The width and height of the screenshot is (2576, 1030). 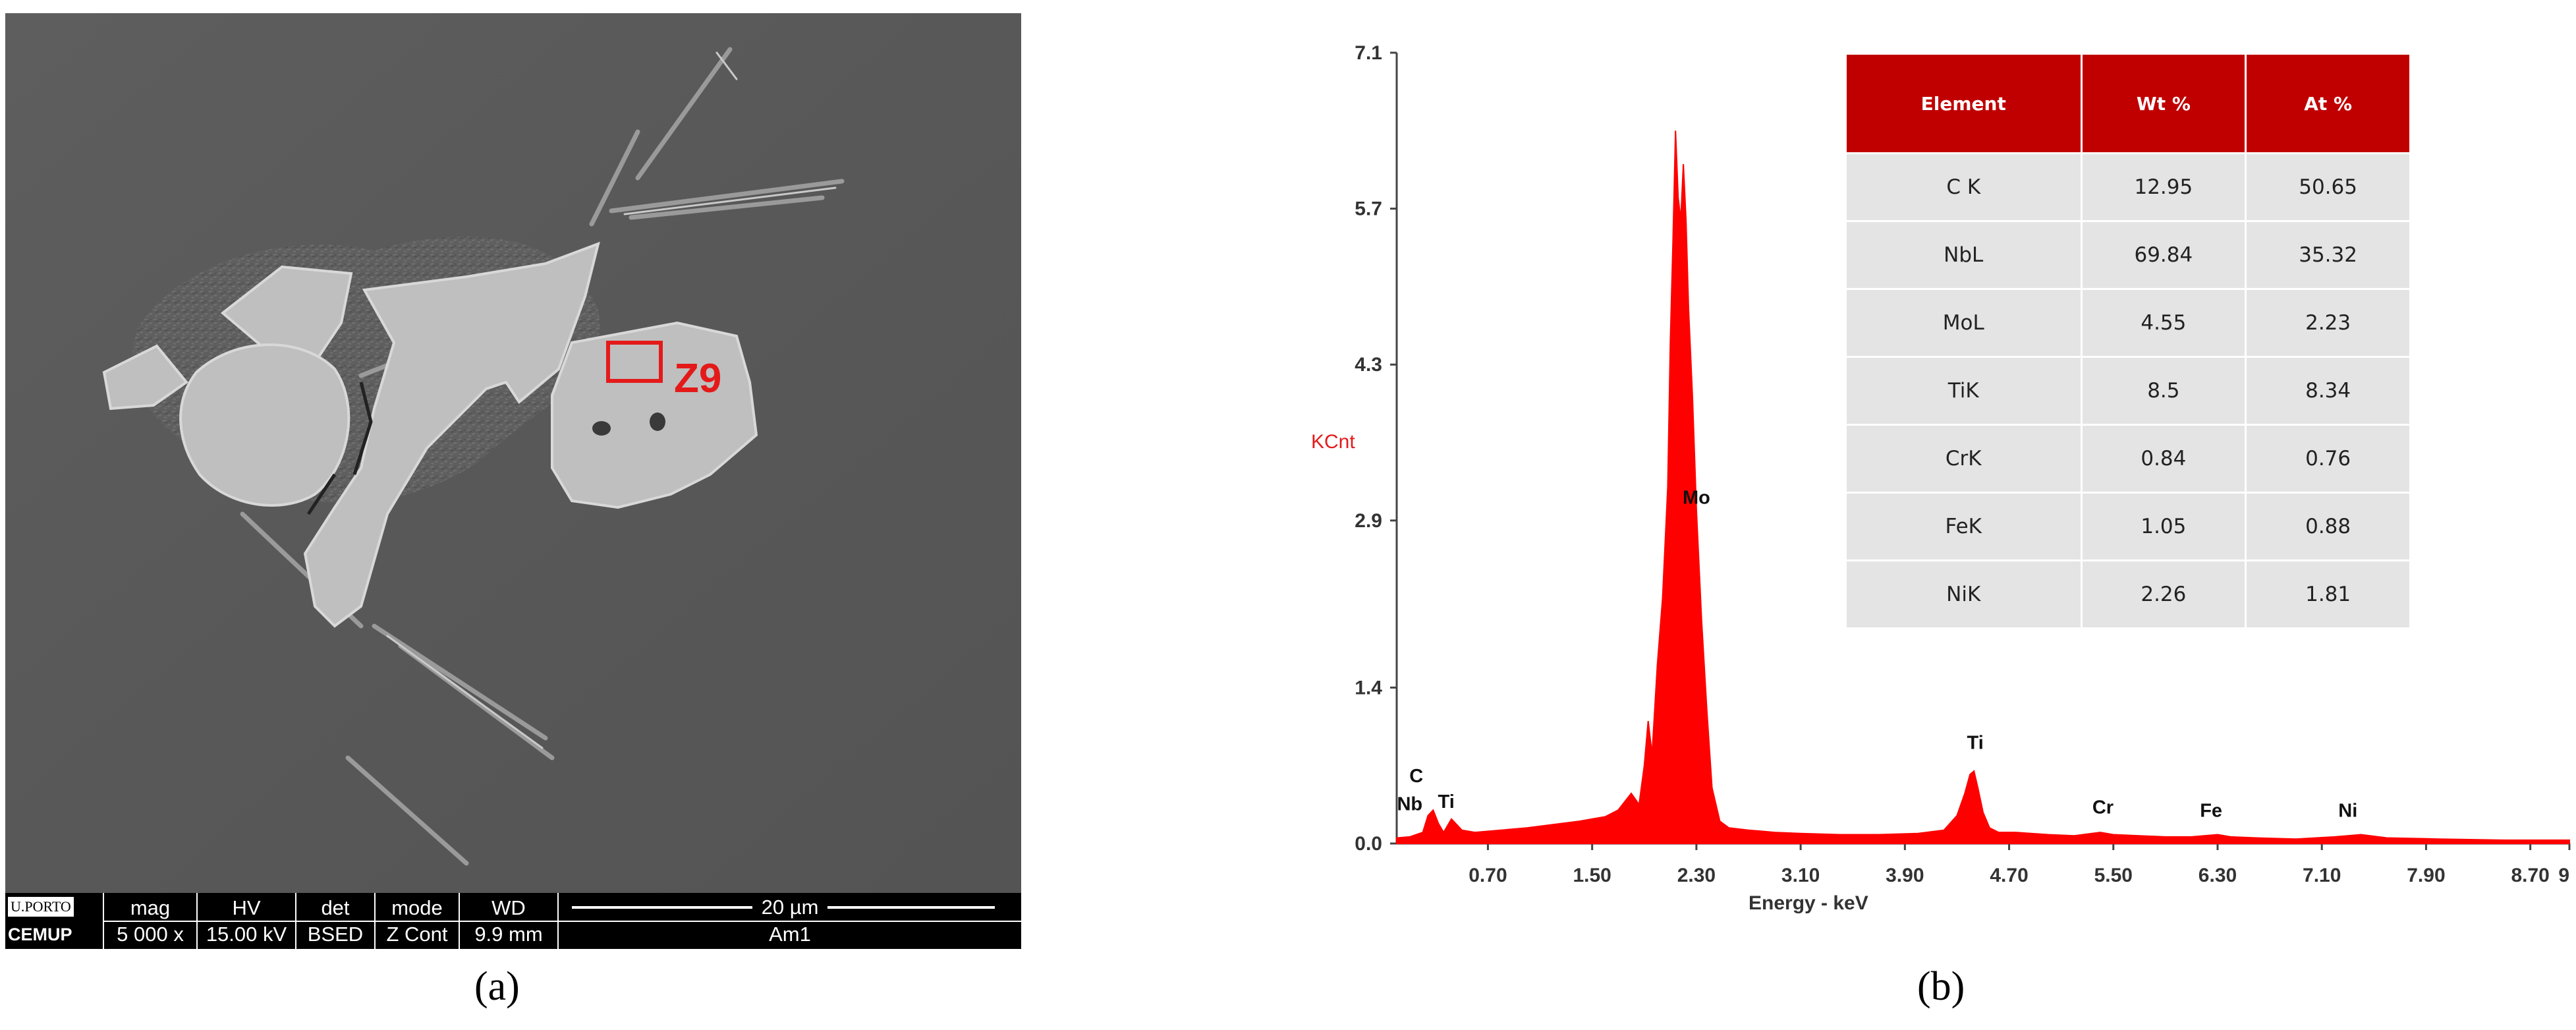 I want to click on table-cell: NbL, so click(x=1964, y=255).